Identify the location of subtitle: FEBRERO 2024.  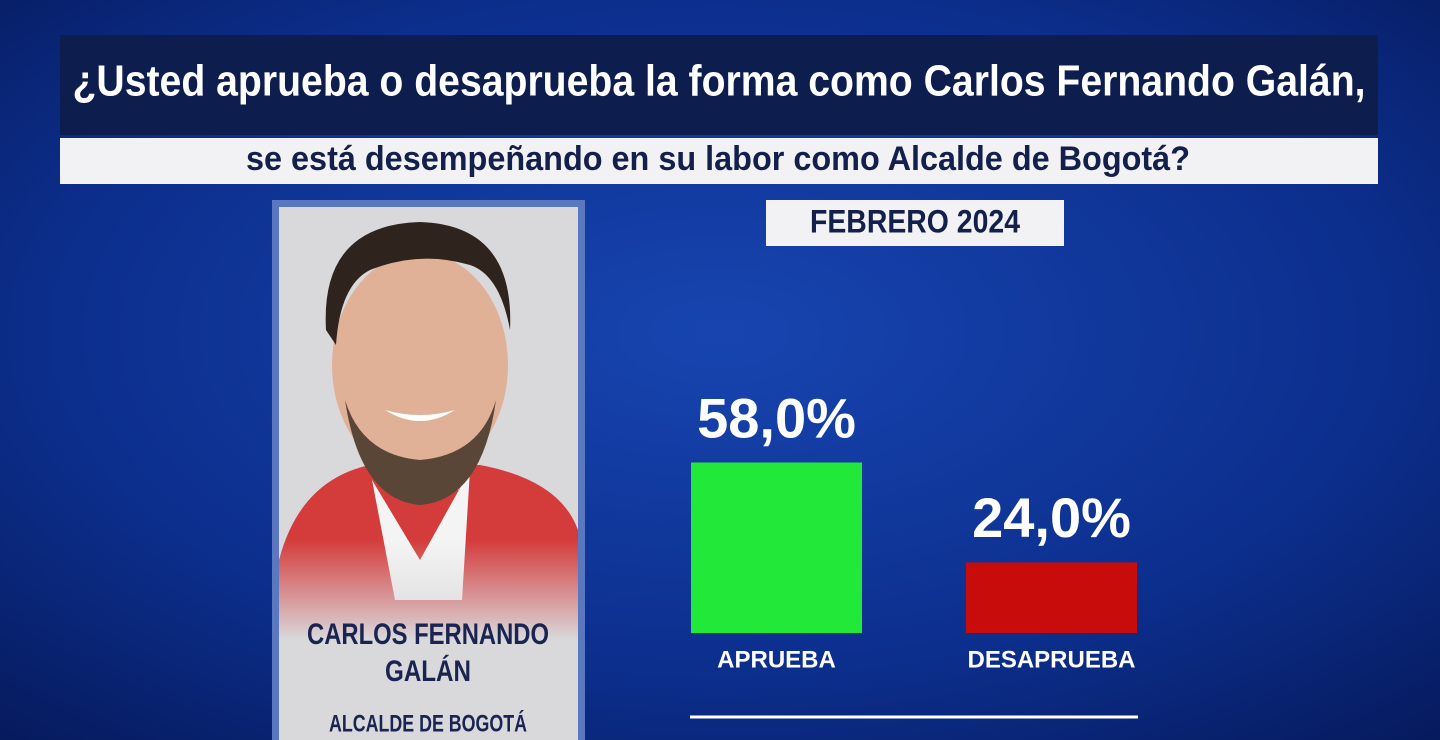
(915, 221).